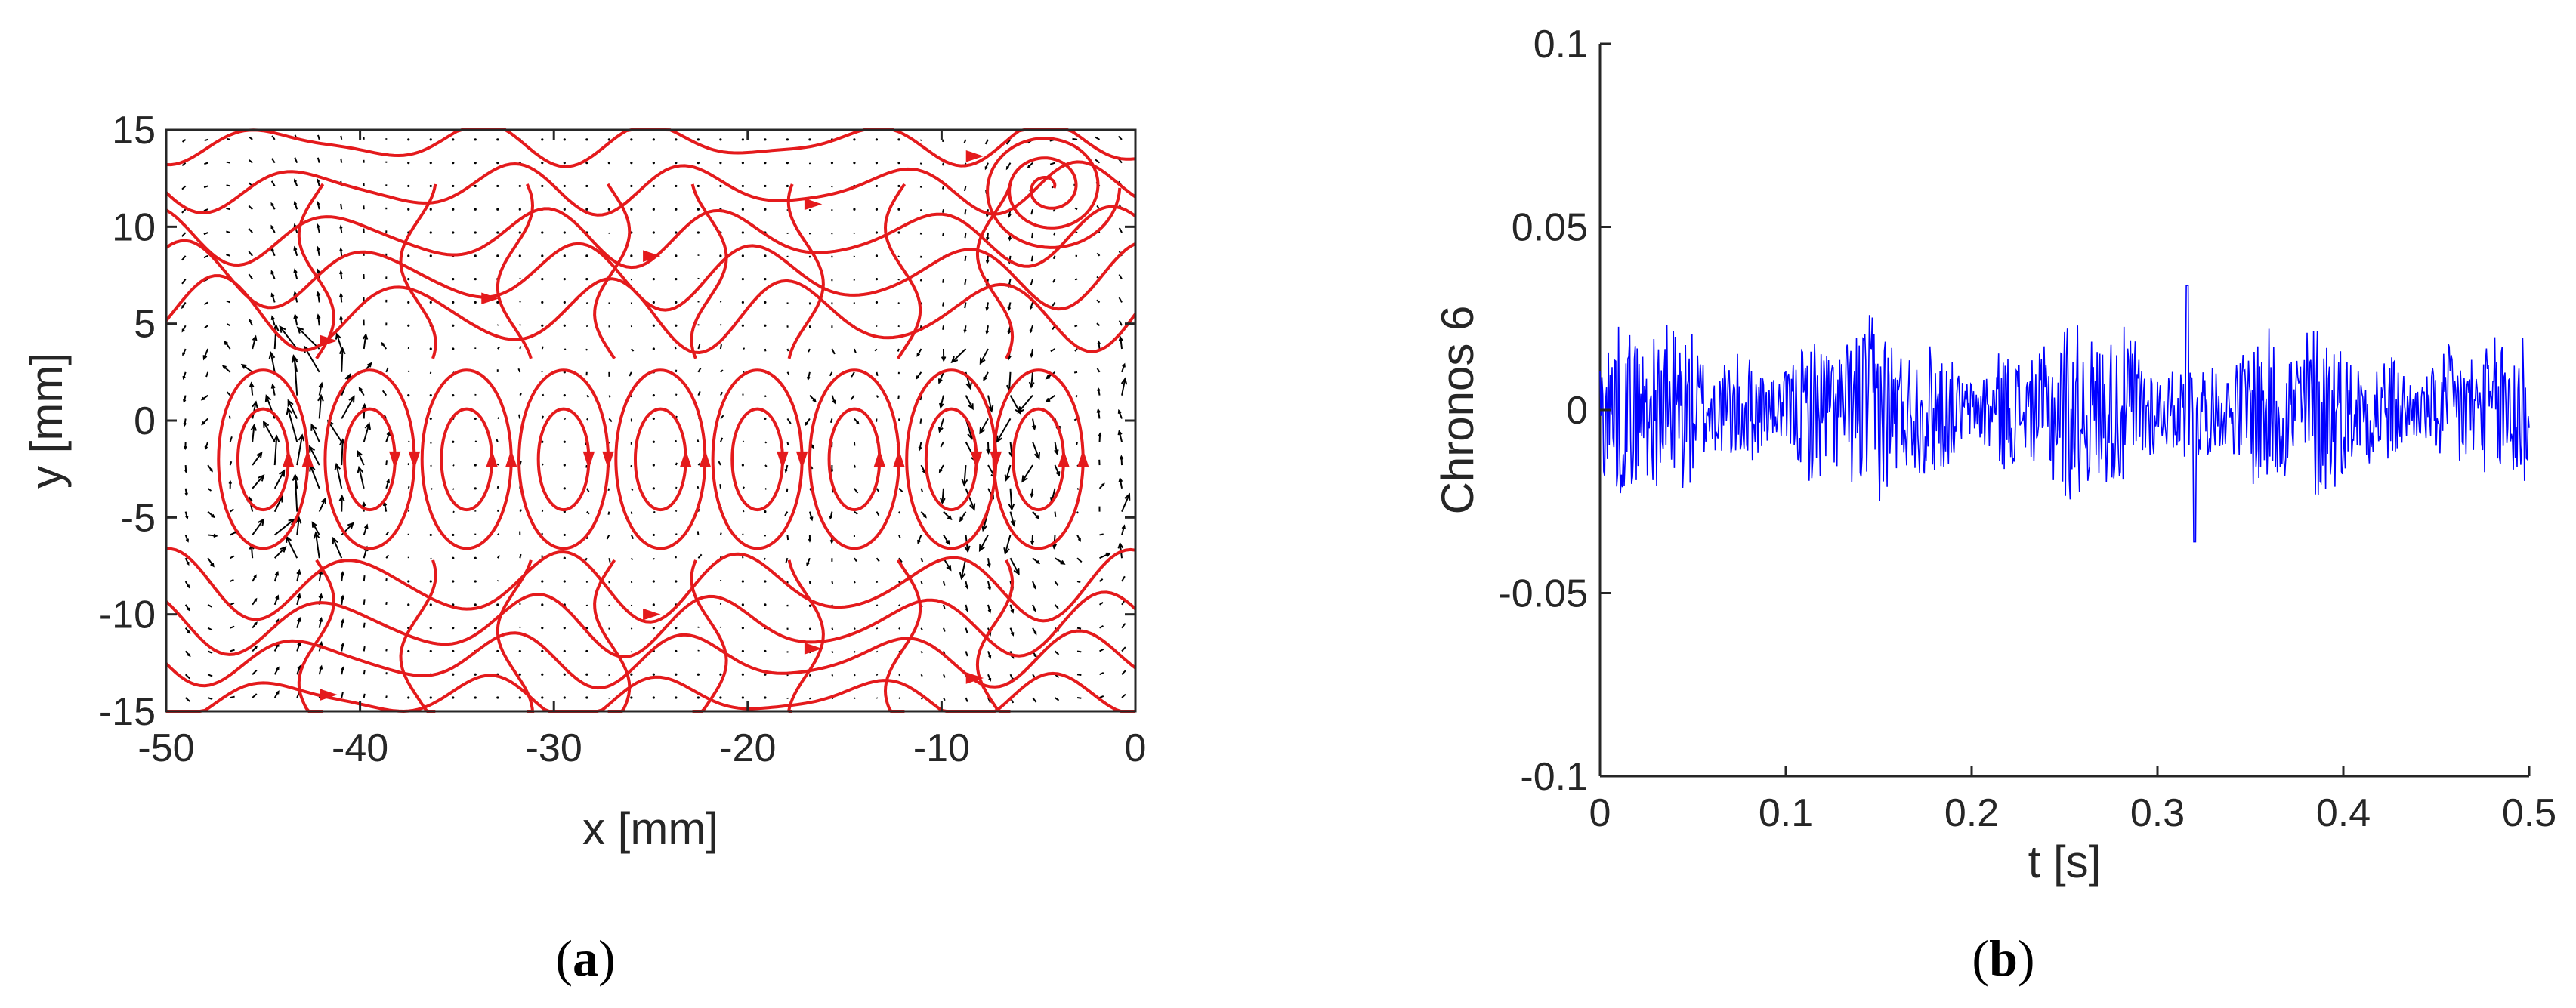 The width and height of the screenshot is (2576, 1008). What do you see at coordinates (554, 748) in the screenshot?
I see `x-tick-label: -30` at bounding box center [554, 748].